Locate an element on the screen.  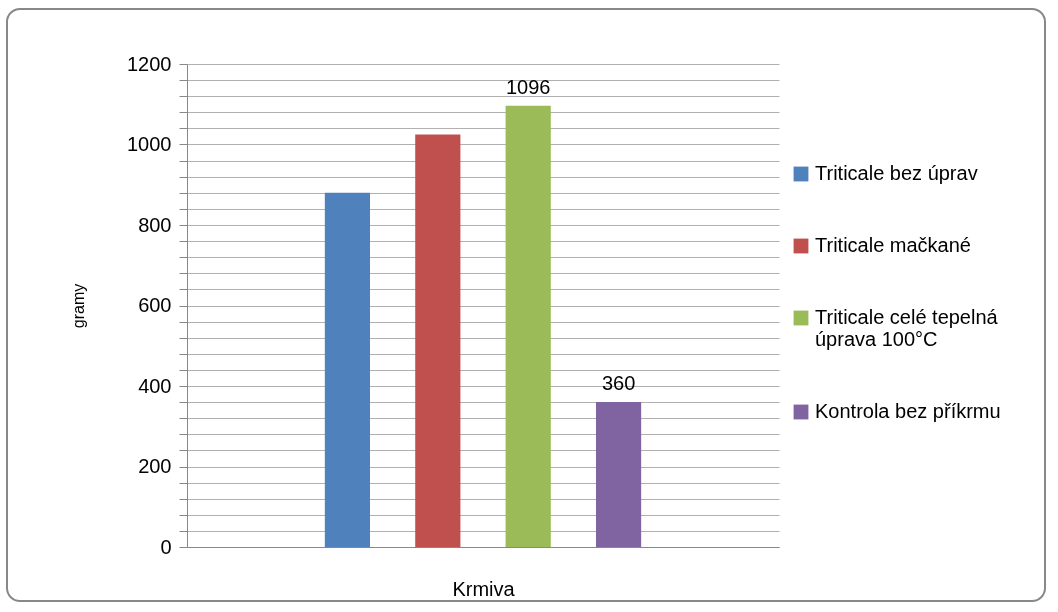
y-tick-label: 1200 is located at coordinates (149, 63).